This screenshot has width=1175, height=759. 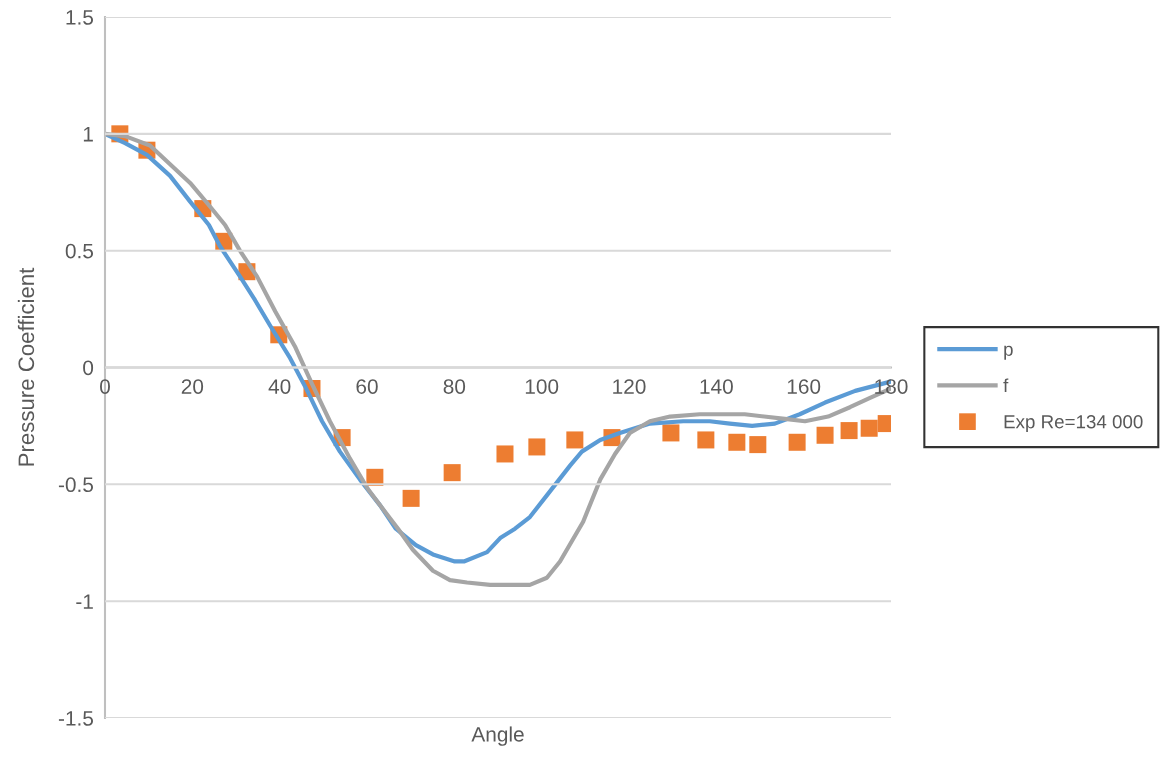 I want to click on x-tick-label: 20, so click(x=192, y=386).